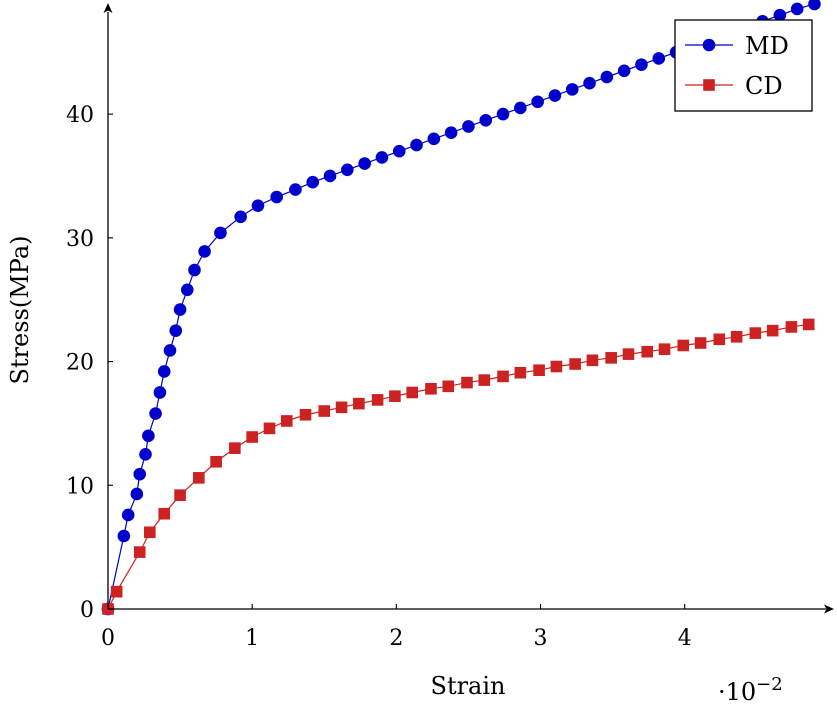 The width and height of the screenshot is (837, 706). Describe the element at coordinates (750, 690) in the screenshot. I see `x-scale-factor: ·10−2` at that location.